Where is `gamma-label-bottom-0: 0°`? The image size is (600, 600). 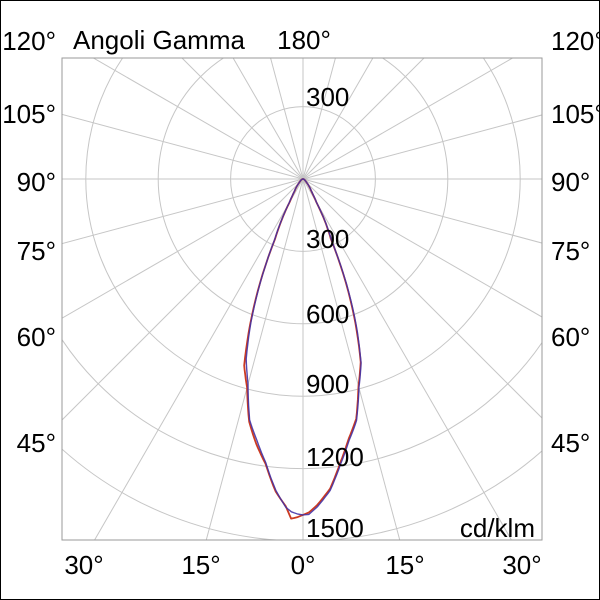 gamma-label-bottom-0: 0° is located at coordinates (303, 565).